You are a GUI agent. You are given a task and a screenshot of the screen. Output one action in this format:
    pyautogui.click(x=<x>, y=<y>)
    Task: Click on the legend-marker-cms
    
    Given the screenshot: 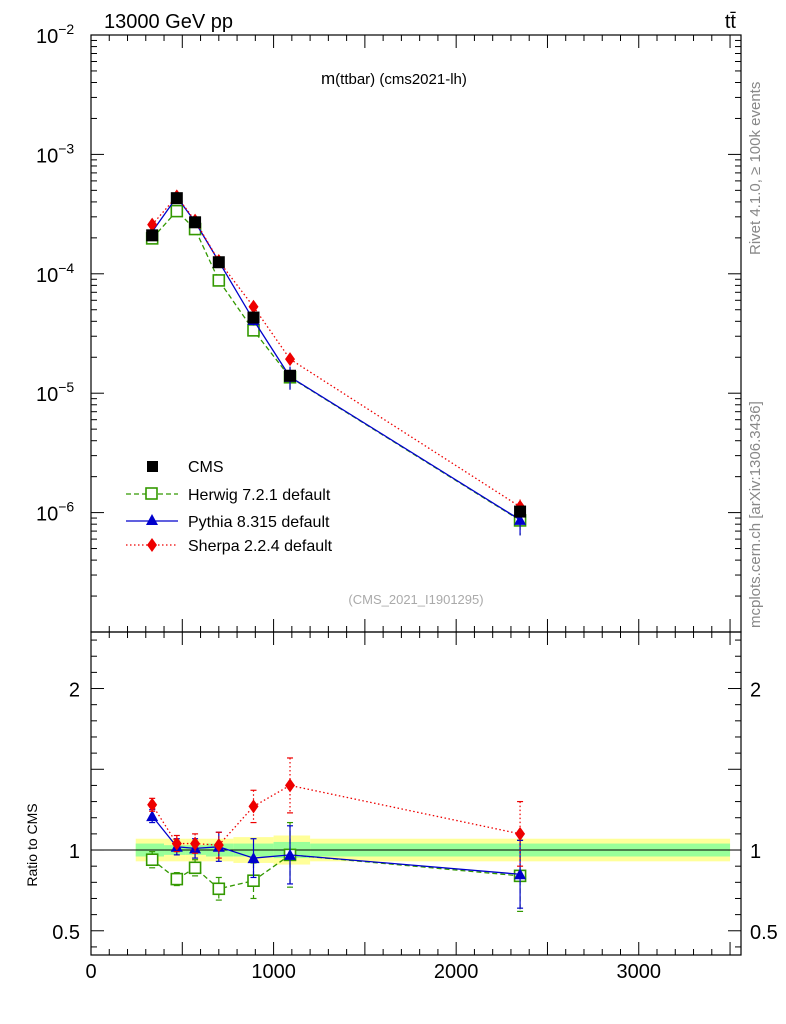 What is the action you would take?
    pyautogui.click(x=152, y=466)
    